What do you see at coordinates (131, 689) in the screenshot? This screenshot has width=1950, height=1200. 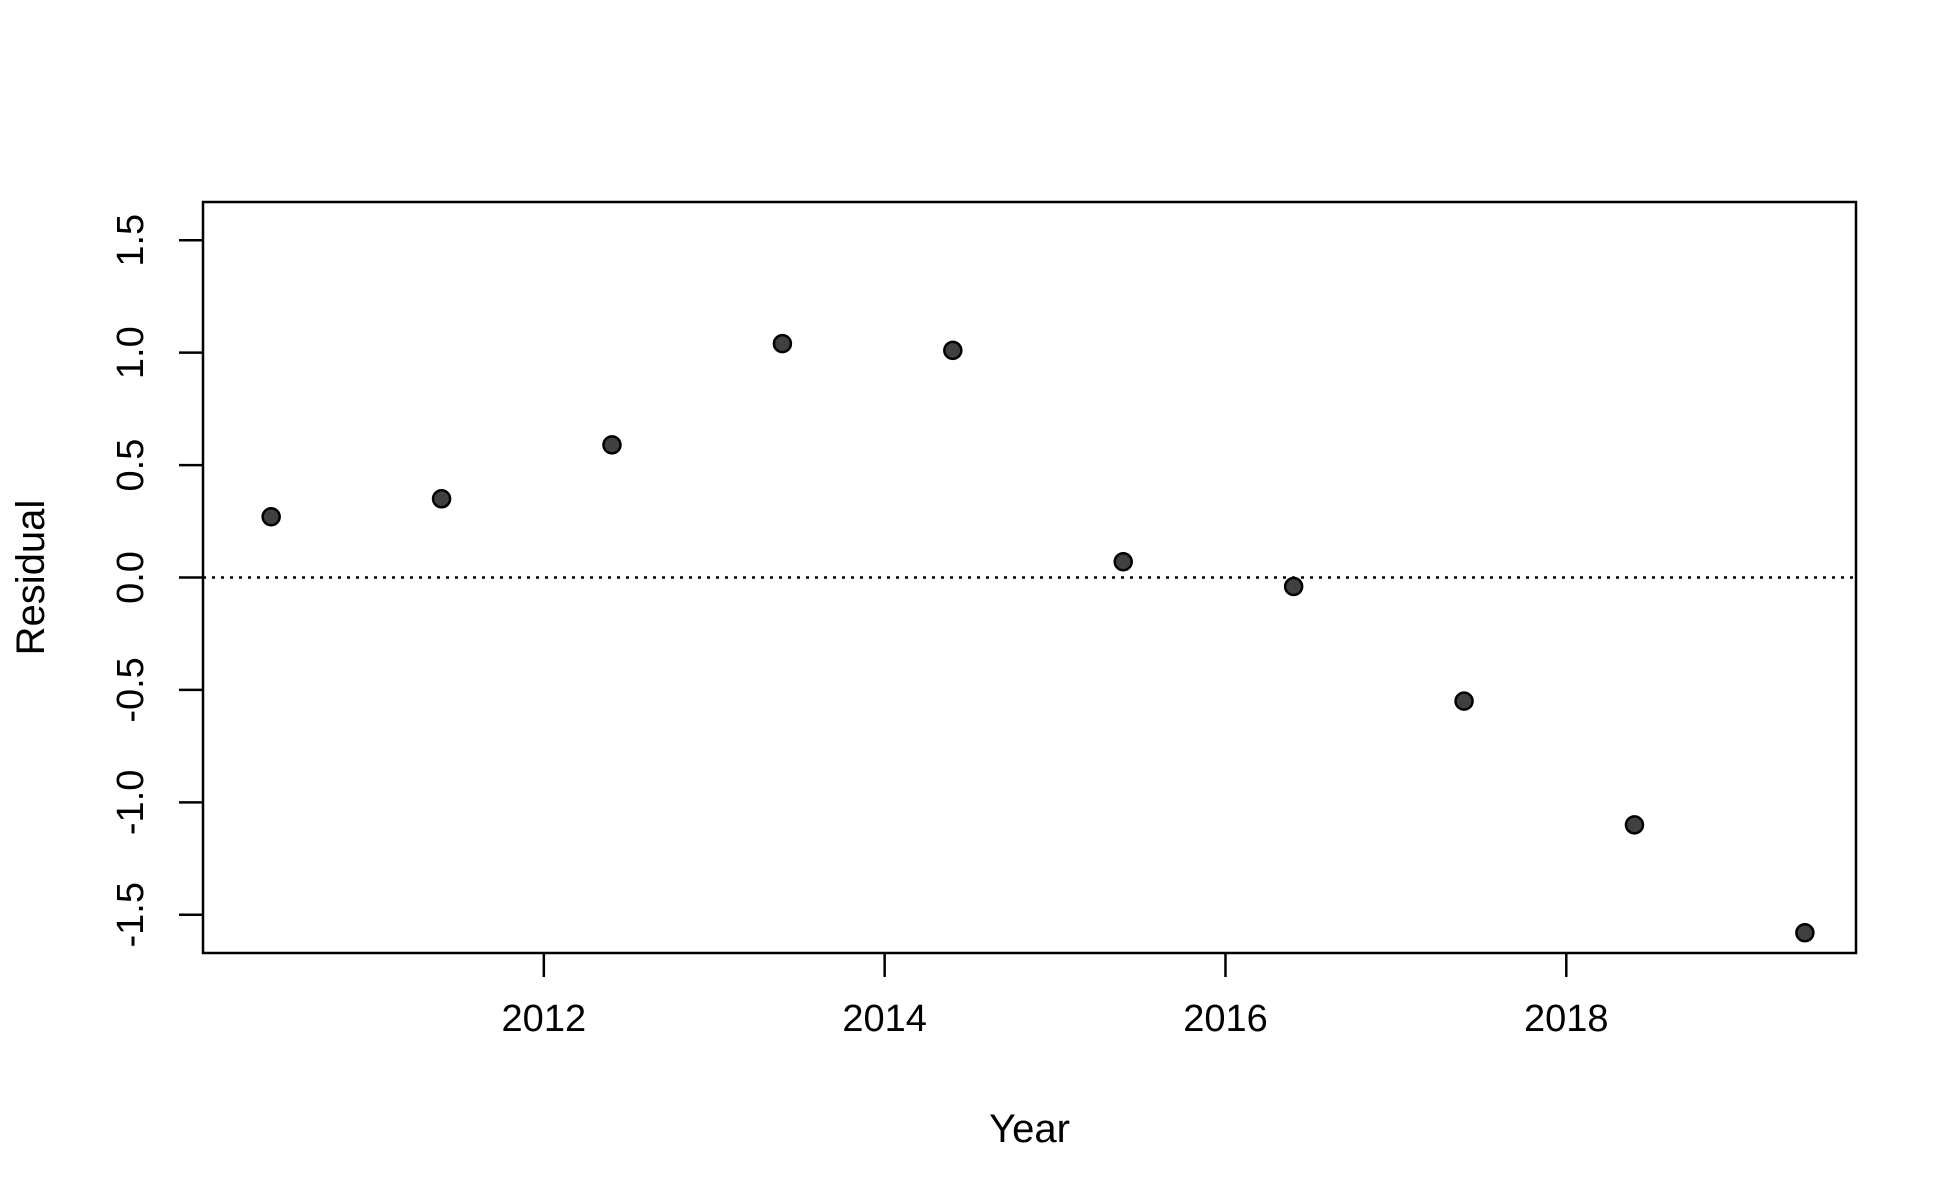 I see `y-tick-label: -0.5` at bounding box center [131, 689].